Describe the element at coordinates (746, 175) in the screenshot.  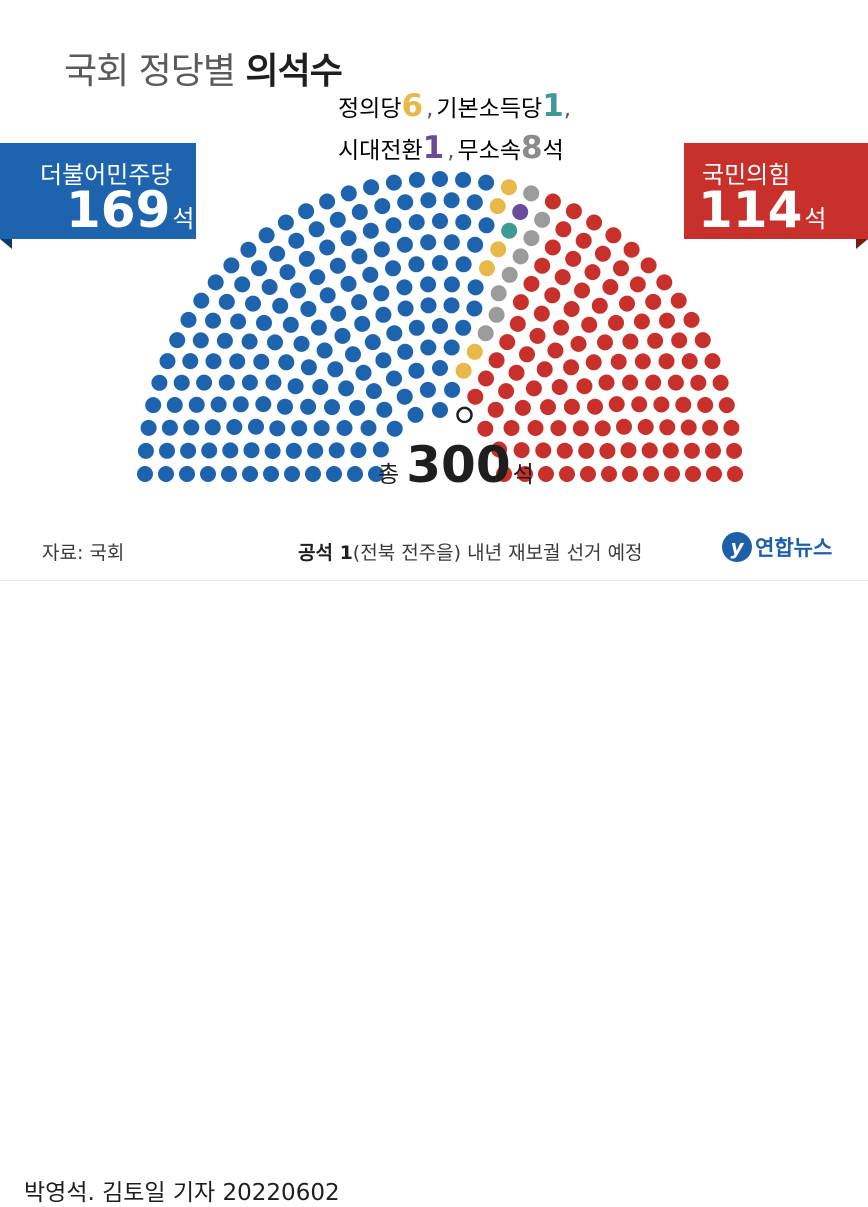
I see `right-party-name: 국민의힘` at that location.